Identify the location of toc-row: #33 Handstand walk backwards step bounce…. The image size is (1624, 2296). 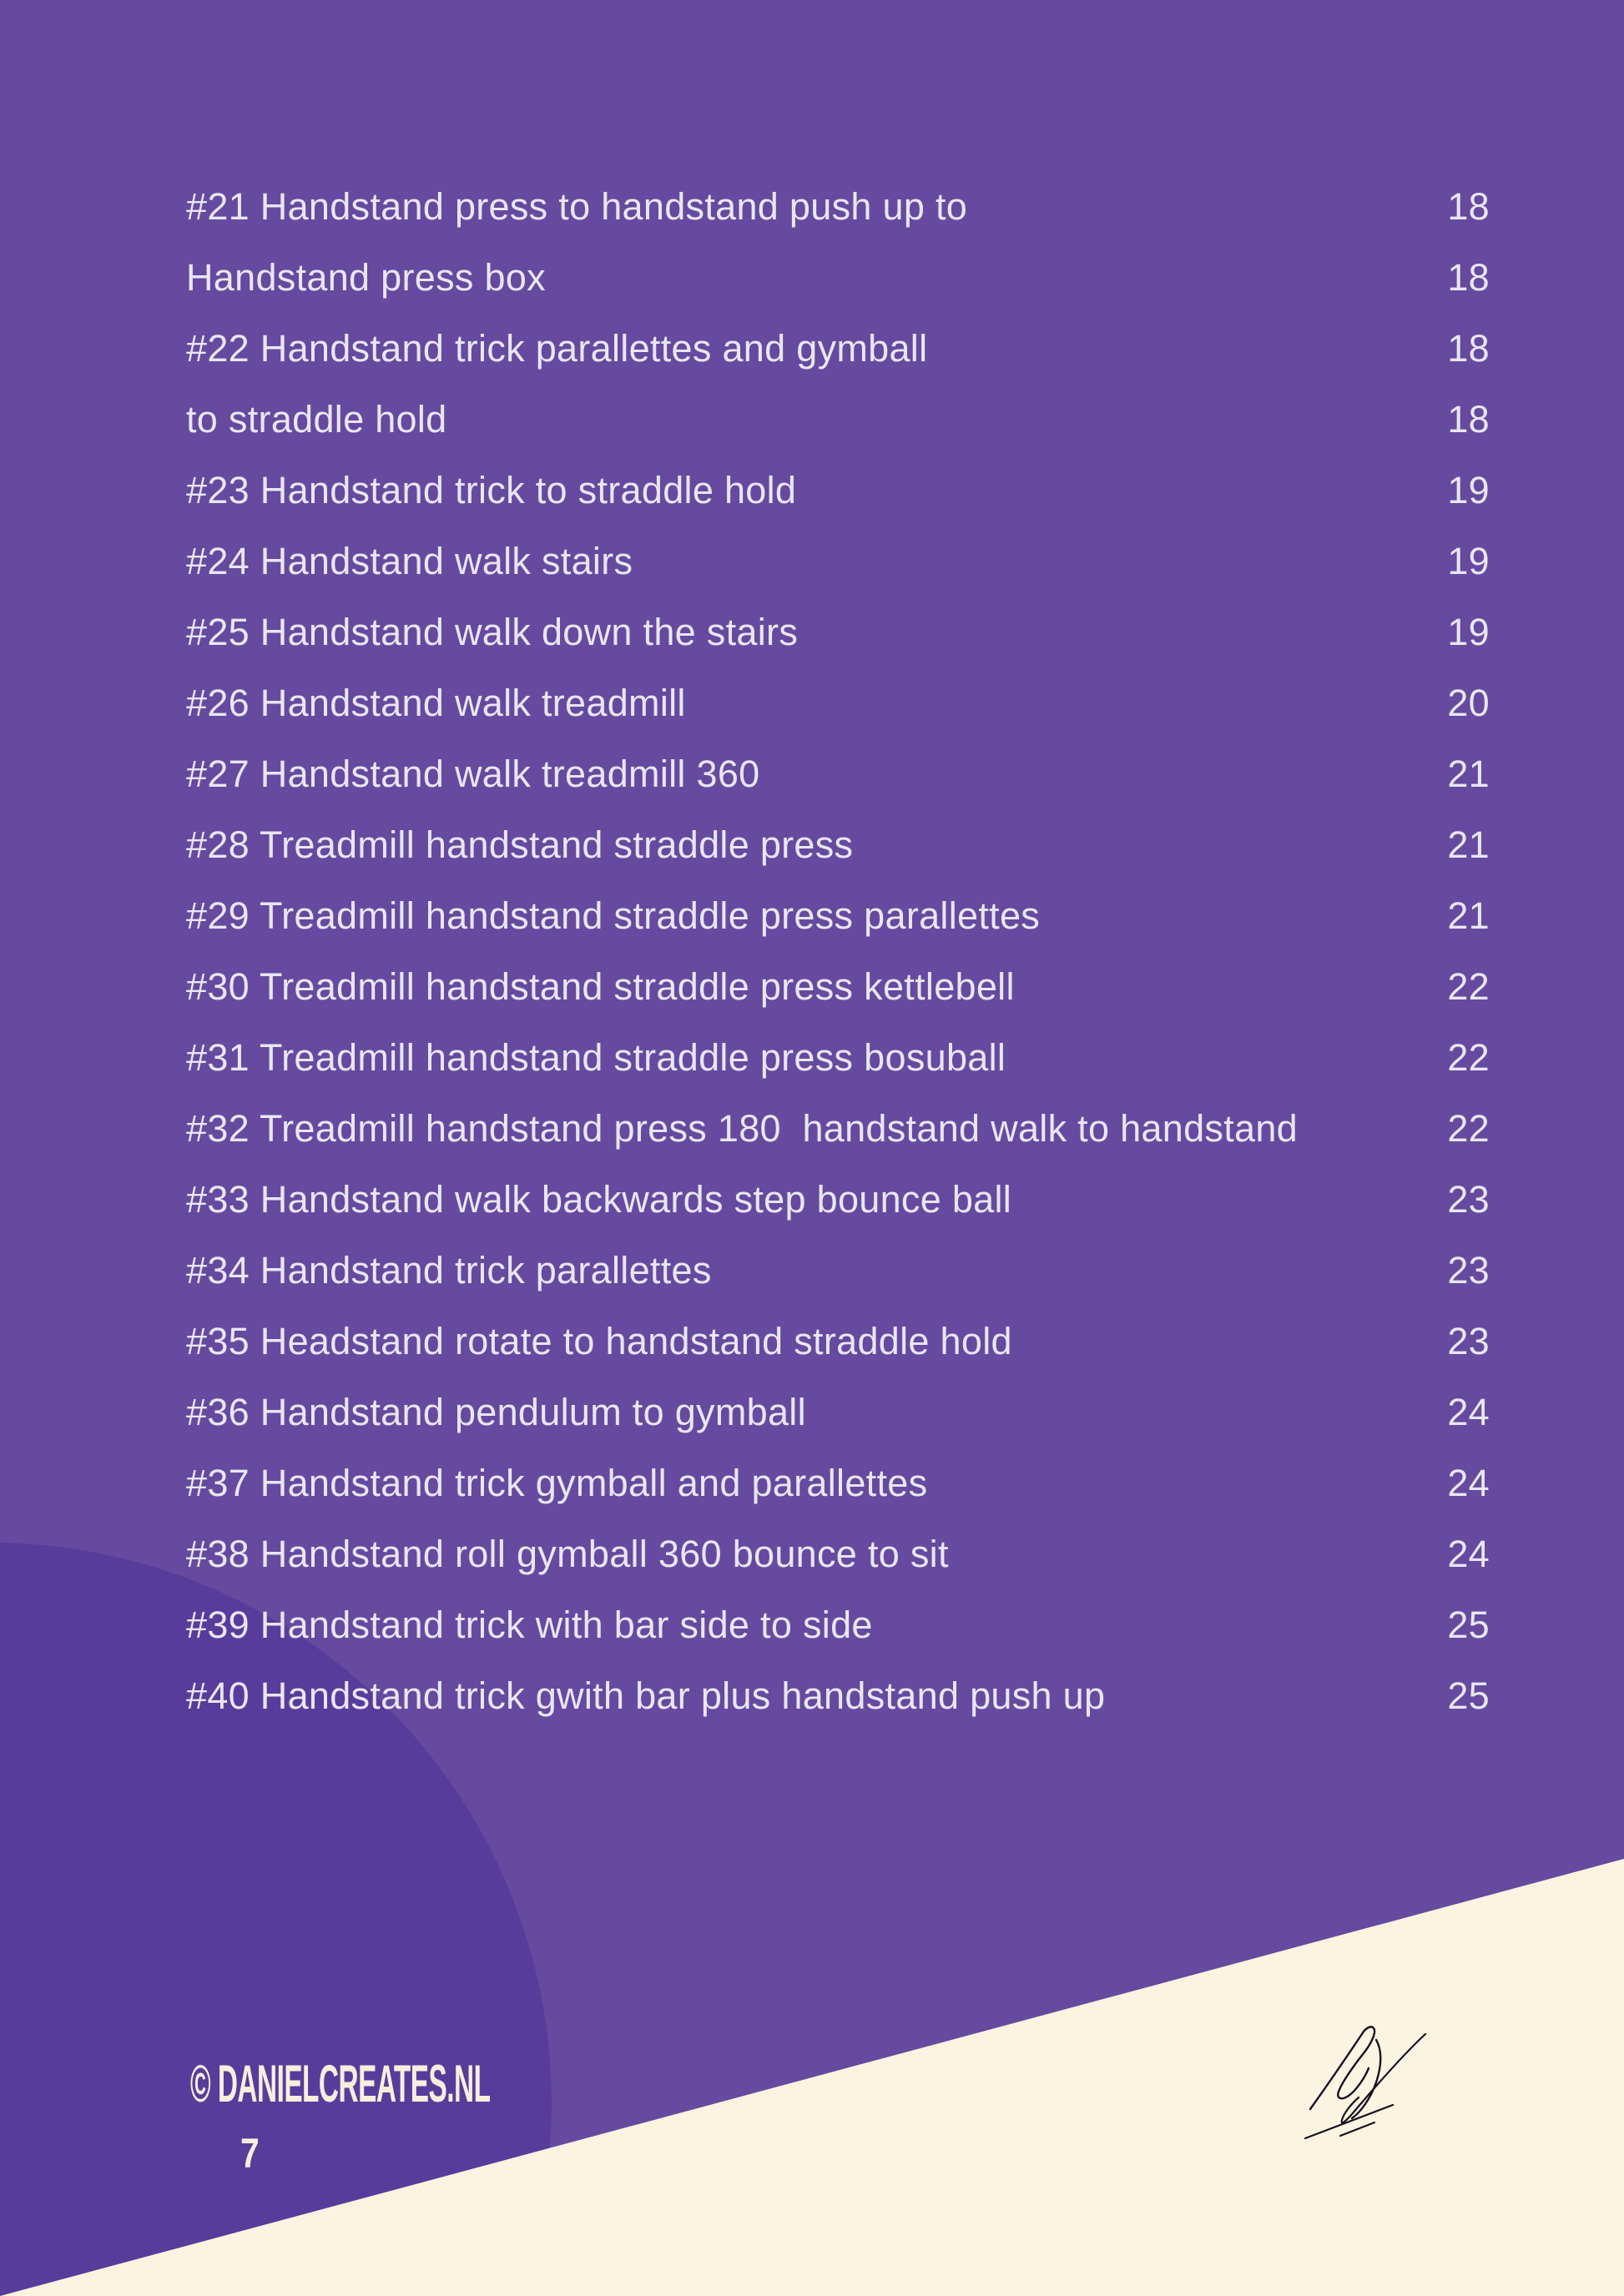
(838, 1199).